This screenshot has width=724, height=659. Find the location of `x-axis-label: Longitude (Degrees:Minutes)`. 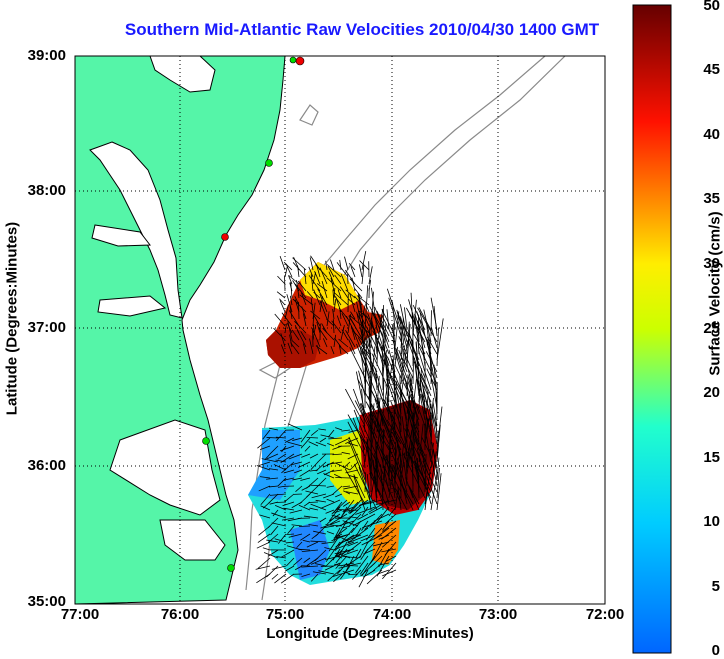

x-axis-label: Longitude (Degrees:Minutes) is located at coordinates (370, 633).